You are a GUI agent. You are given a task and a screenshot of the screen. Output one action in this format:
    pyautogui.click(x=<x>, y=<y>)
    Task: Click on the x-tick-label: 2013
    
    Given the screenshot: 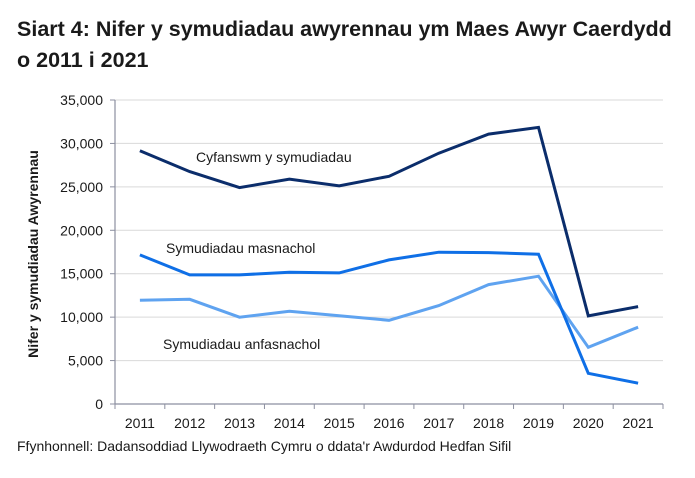 What is the action you would take?
    pyautogui.click(x=239, y=423)
    